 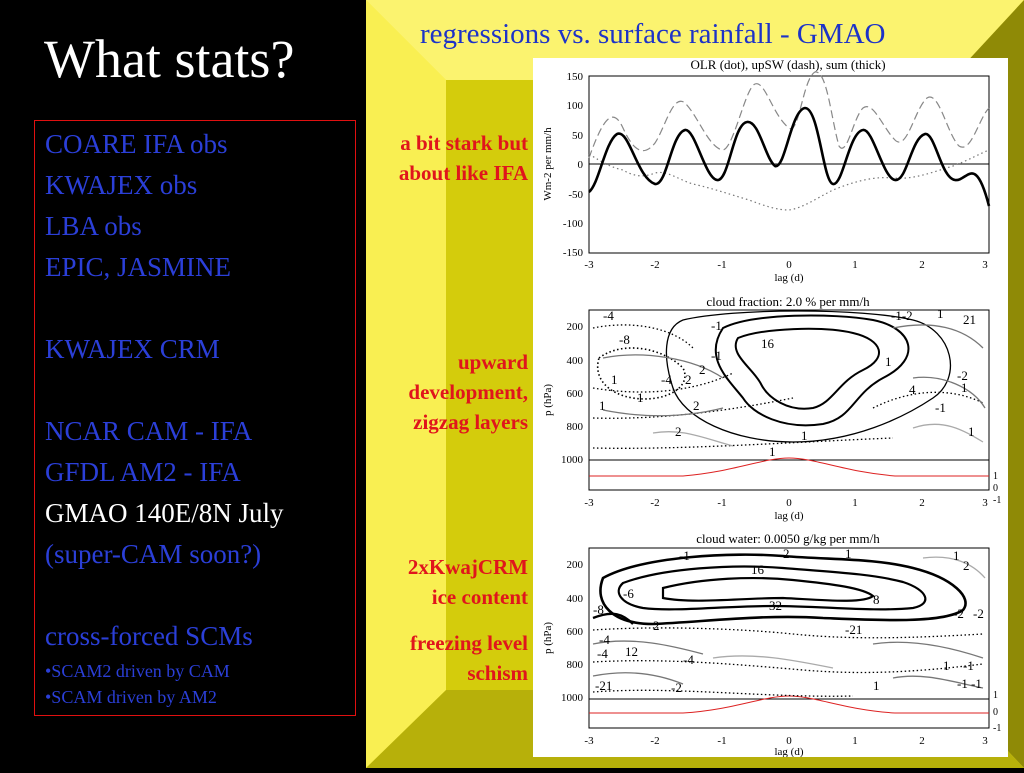 I want to click on p1-xtick: 0, so click(x=789, y=265).